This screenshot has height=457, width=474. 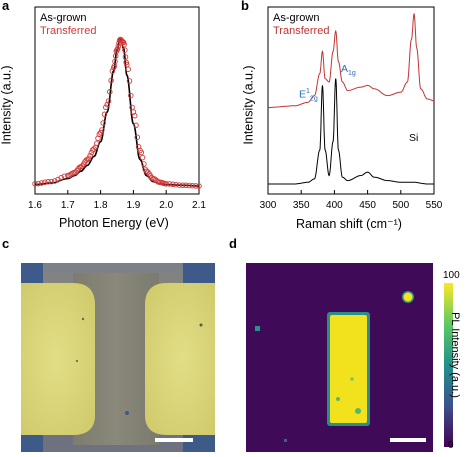 I want to click on electrode-pad-right, so click(x=180, y=359).